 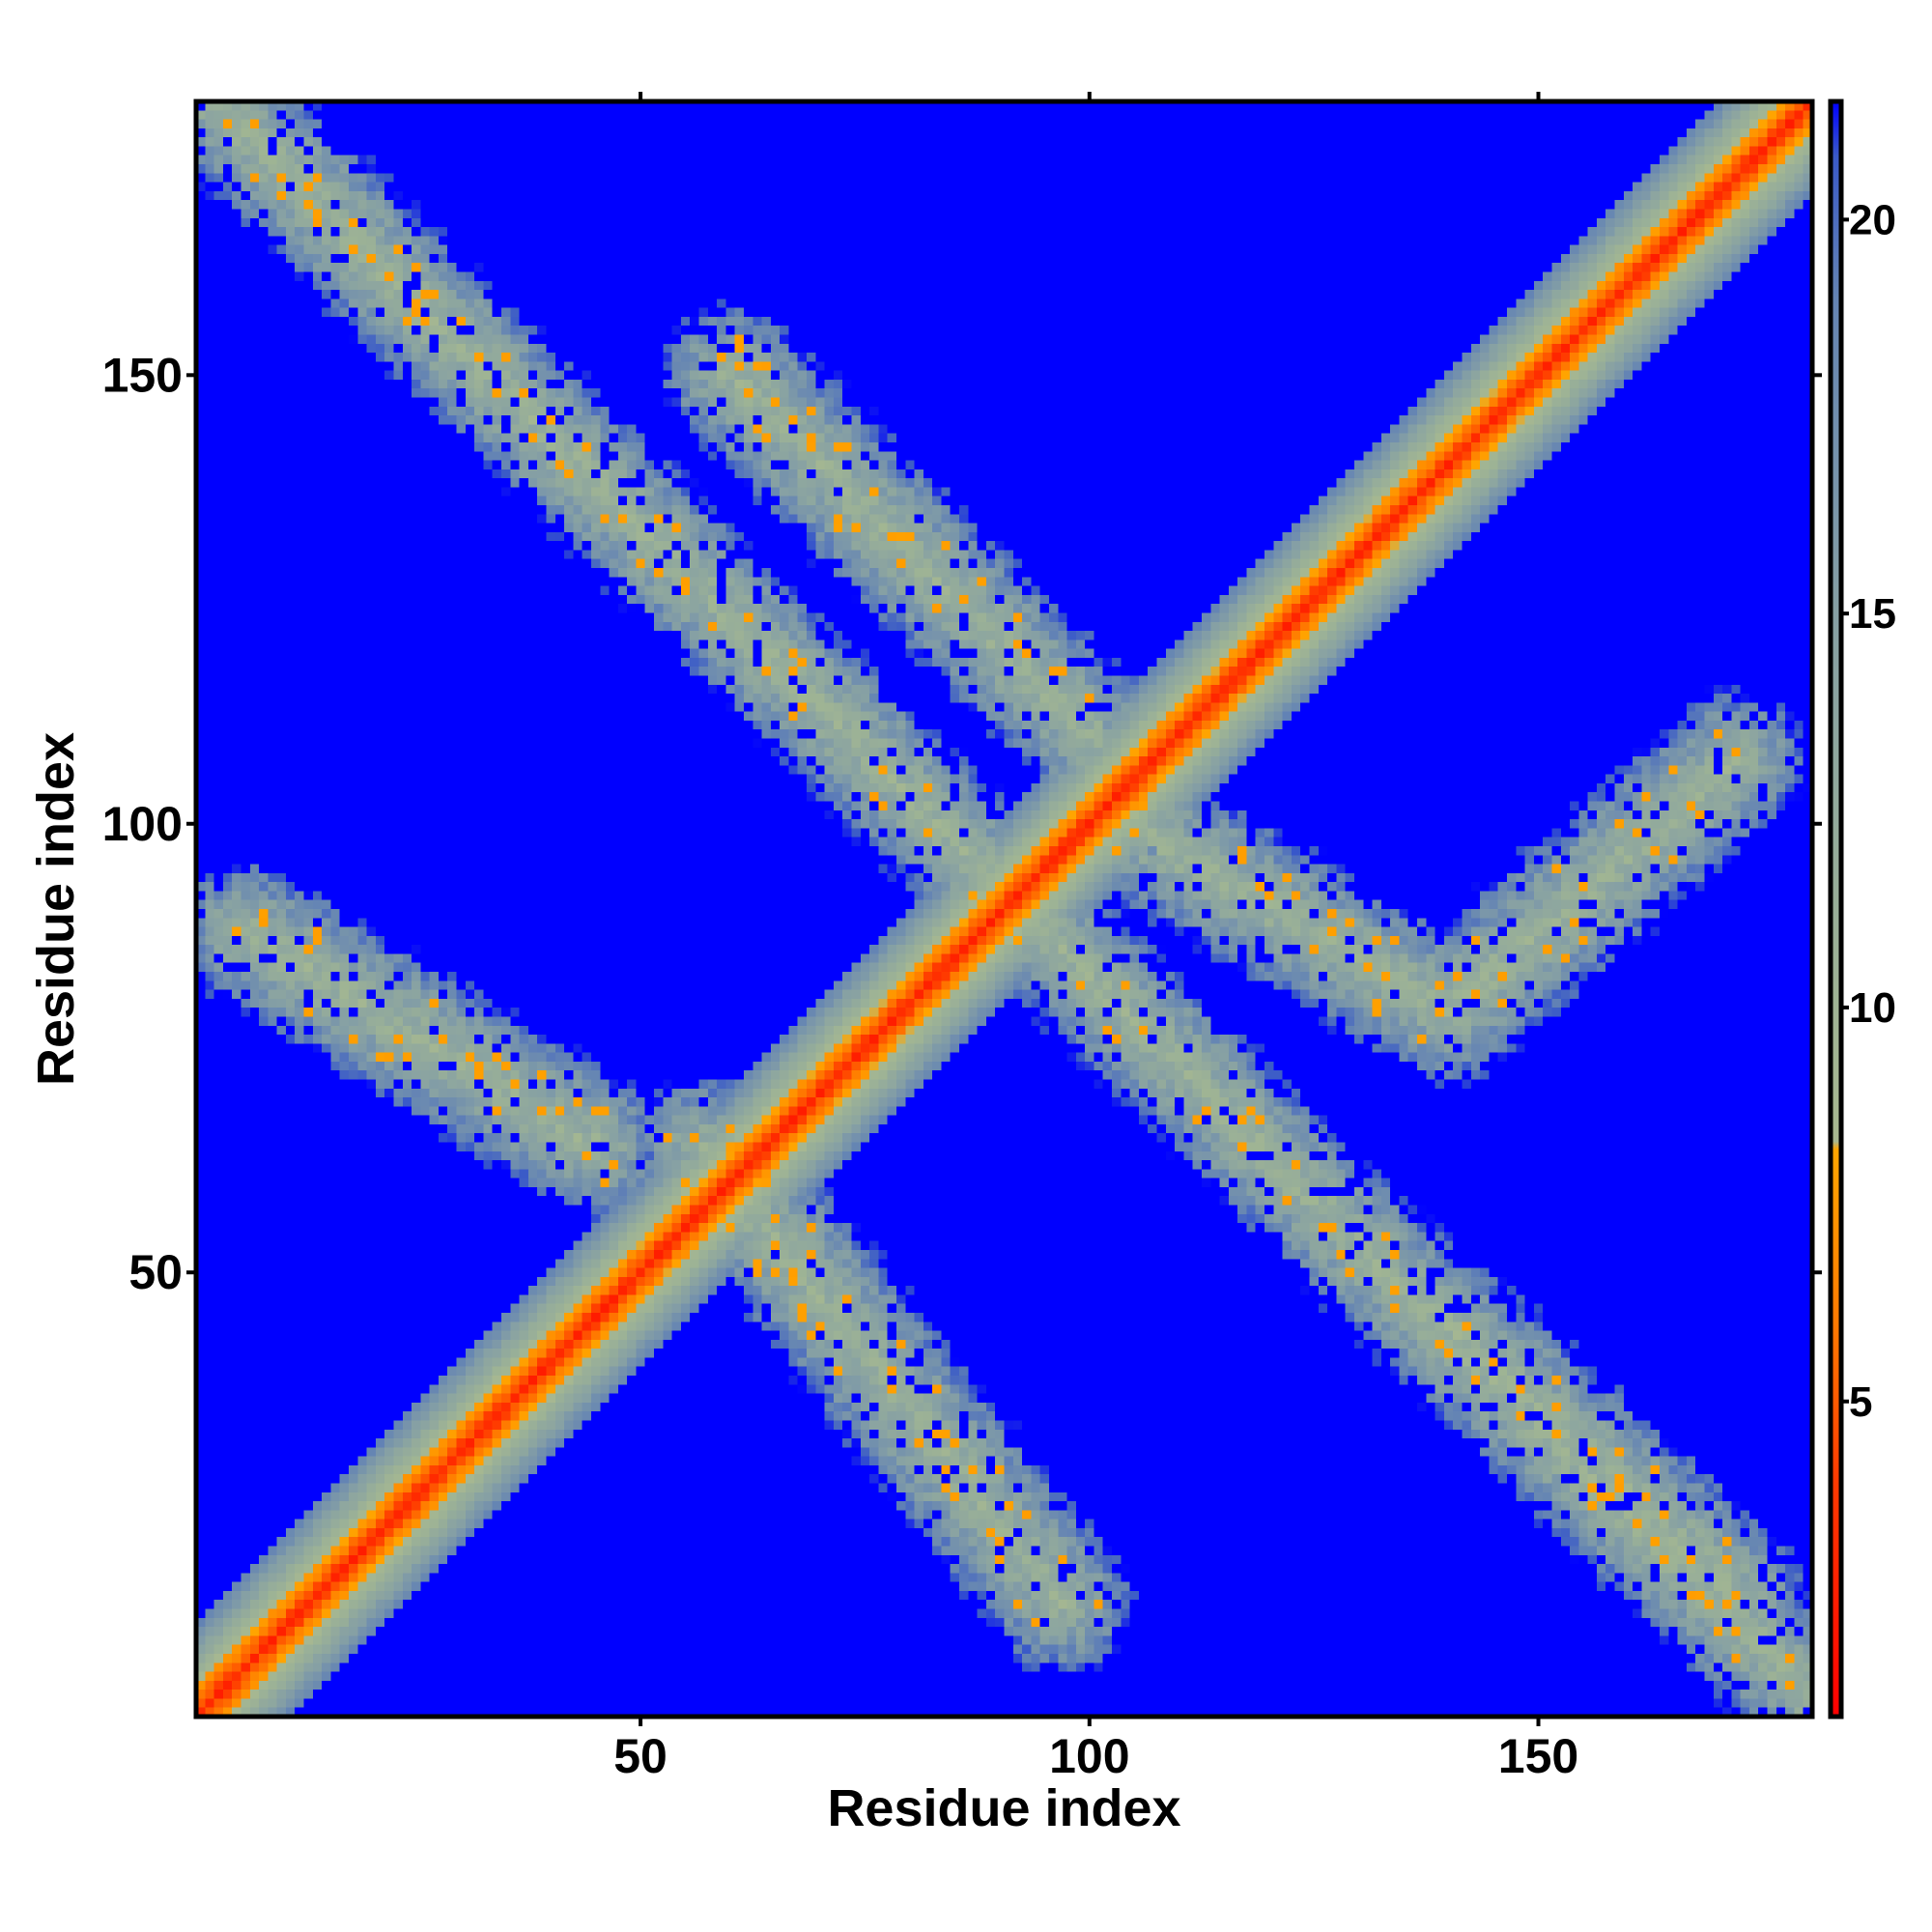 I want to click on colorbar-tick-label: 15, so click(x=1872, y=614).